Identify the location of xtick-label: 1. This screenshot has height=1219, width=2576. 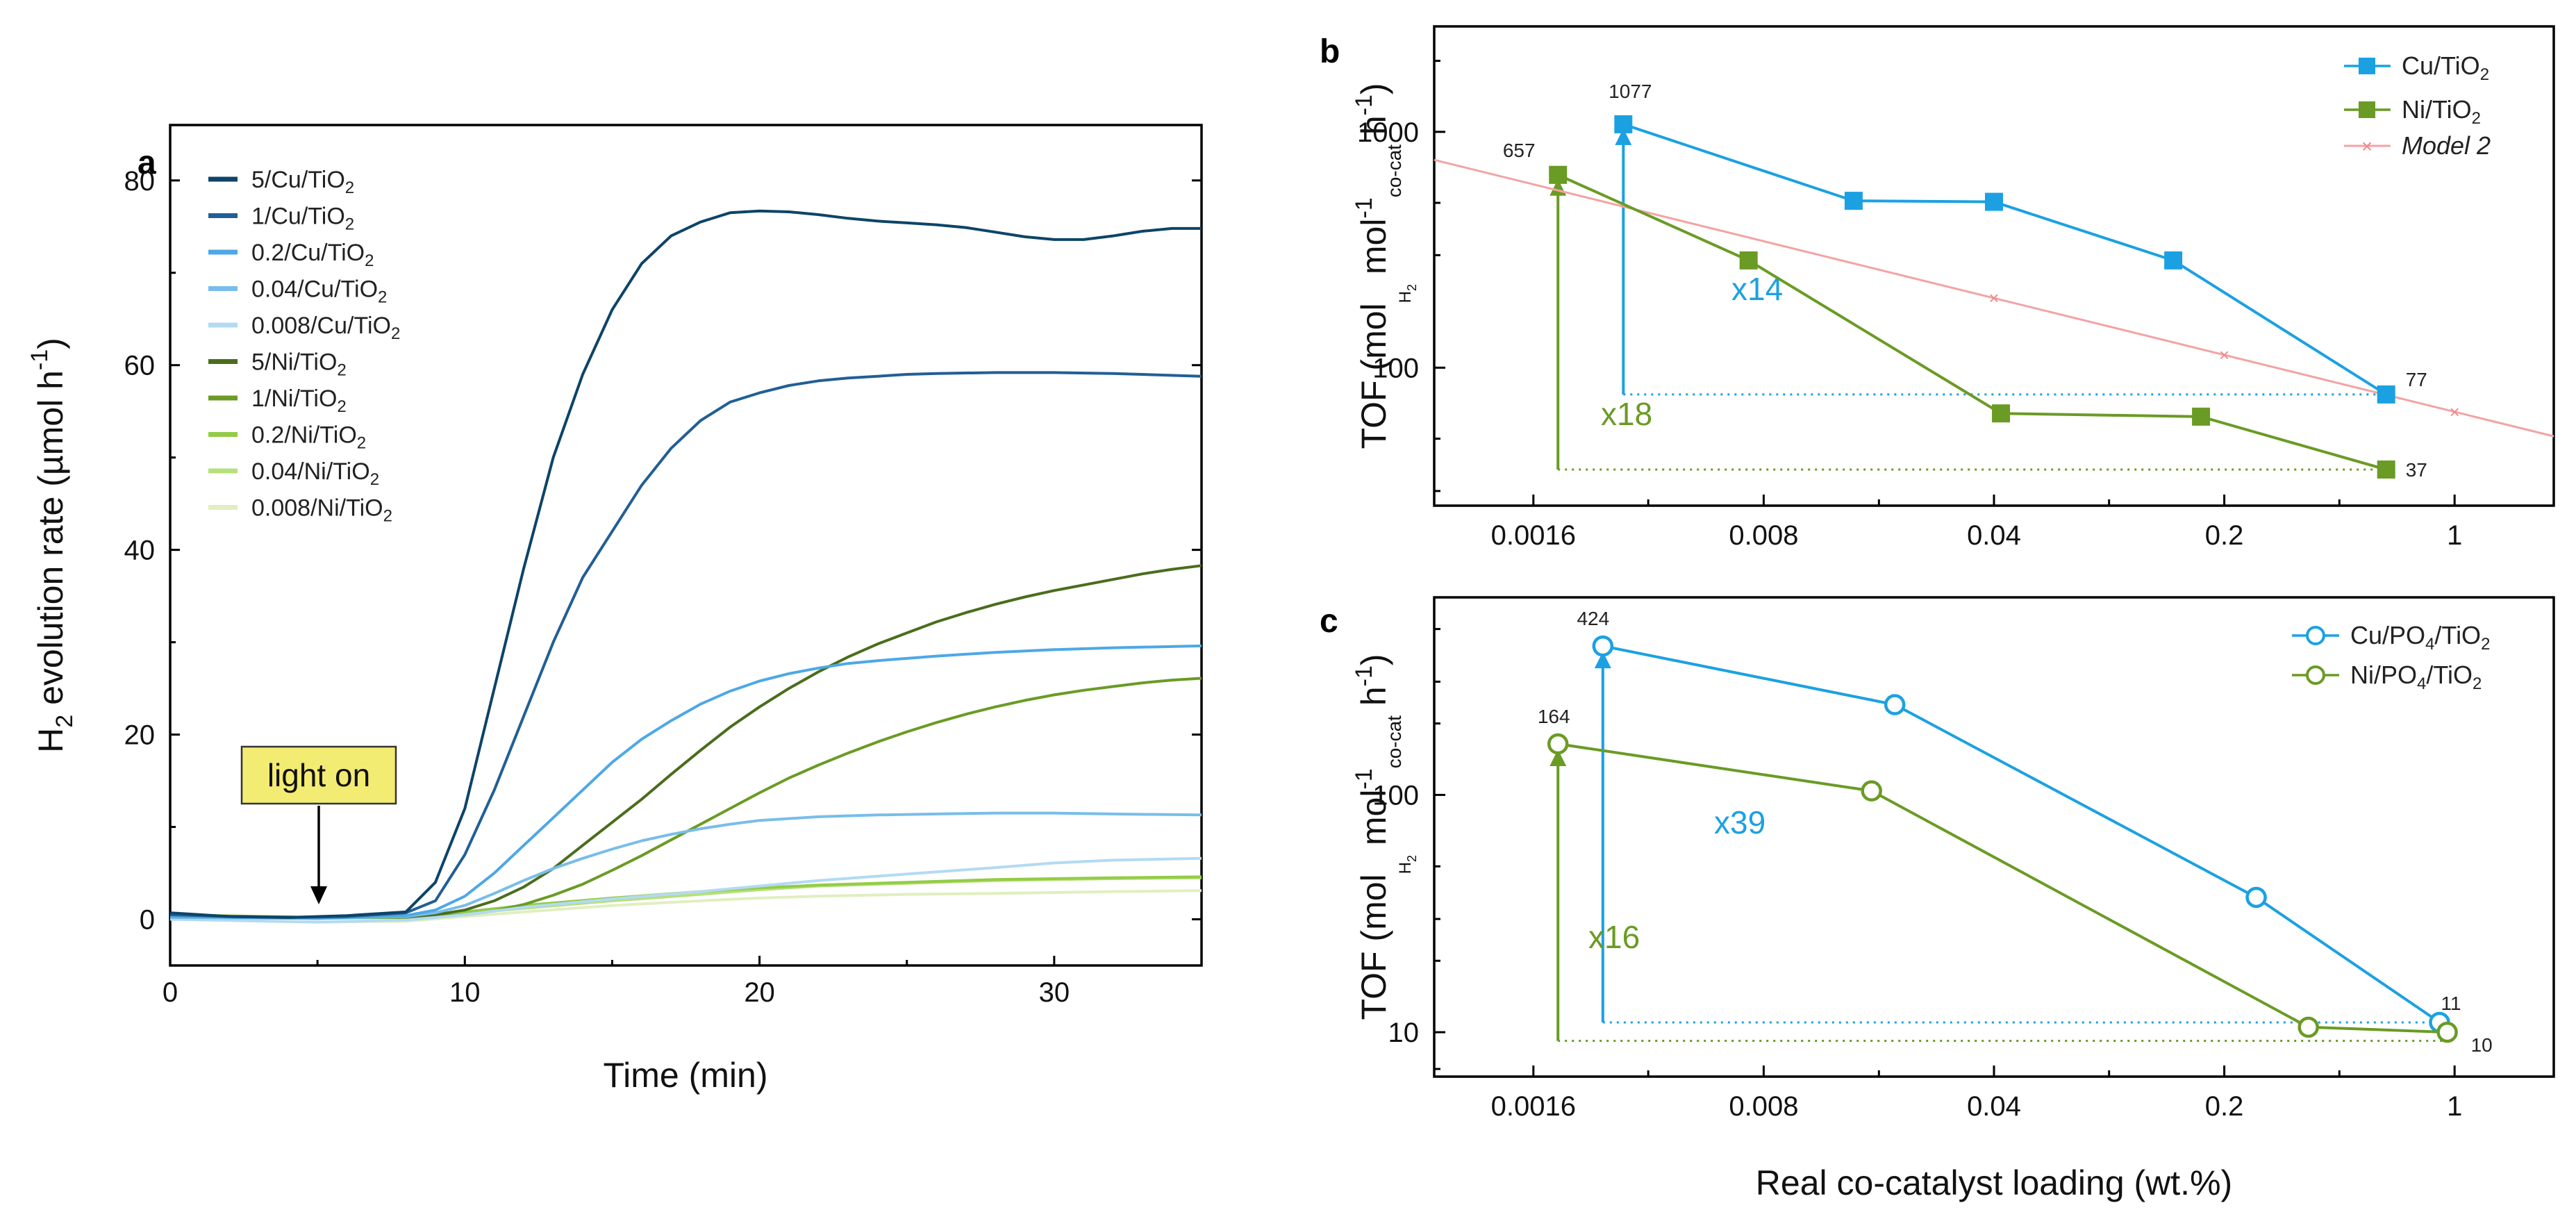
(2454, 1106).